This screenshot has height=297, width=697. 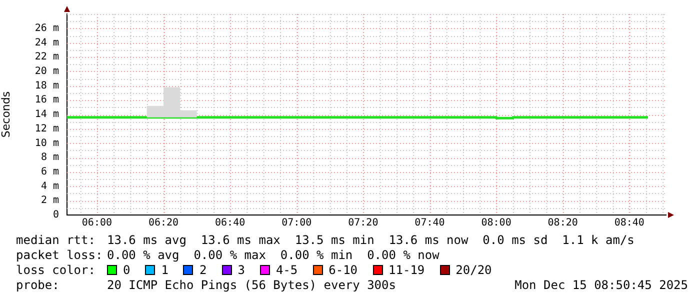 What do you see at coordinates (474, 270) in the screenshot?
I see `text: 20/20` at bounding box center [474, 270].